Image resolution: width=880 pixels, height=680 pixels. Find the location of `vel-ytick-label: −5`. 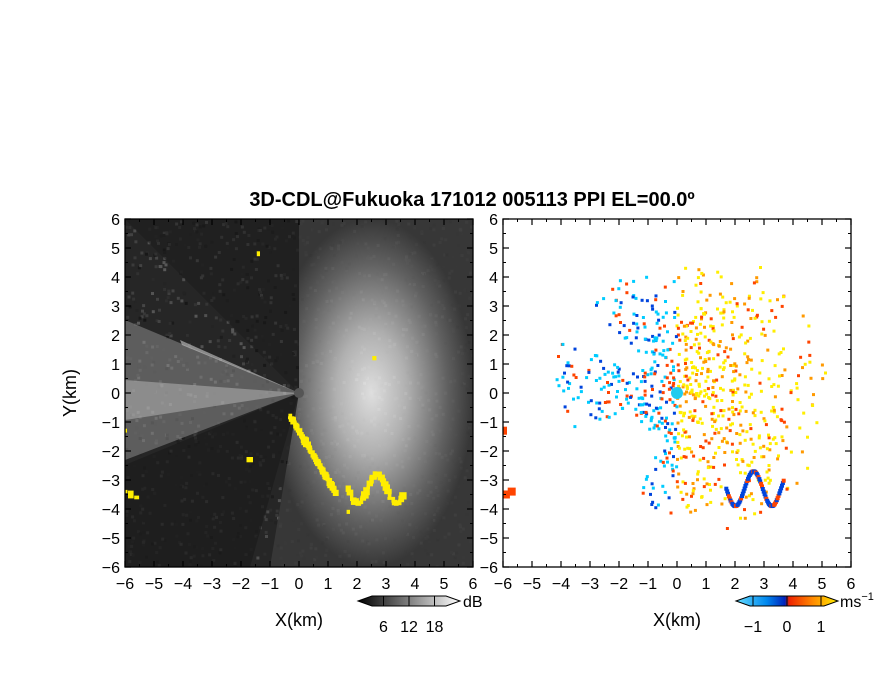

vel-ytick-label: −5 is located at coordinates (489, 539).